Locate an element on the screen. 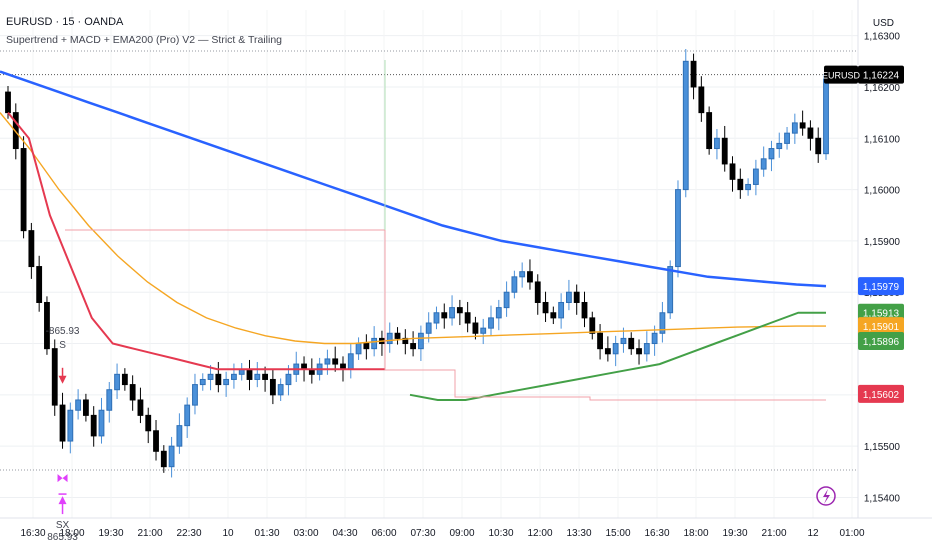  price-tag-label: 1,15896 is located at coordinates (881, 342).